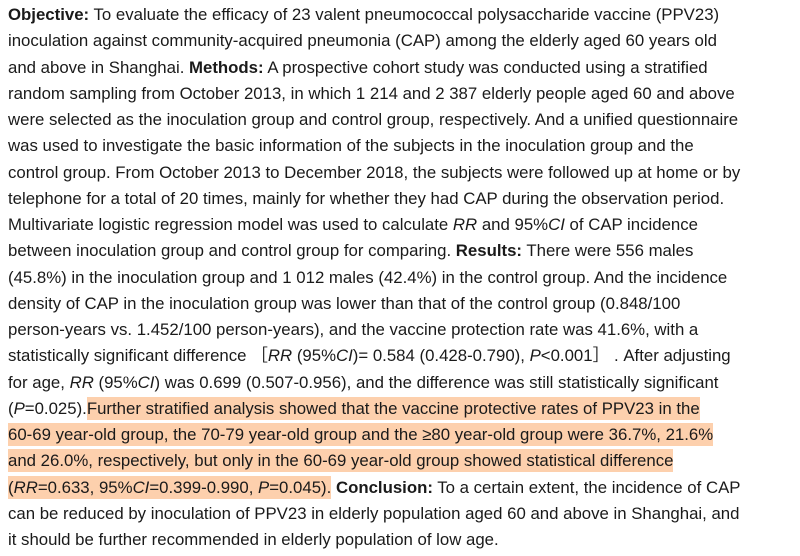  Describe the element at coordinates (635, 356) in the screenshot. I see `text-segment: <0.001］ . After adjusting` at that location.